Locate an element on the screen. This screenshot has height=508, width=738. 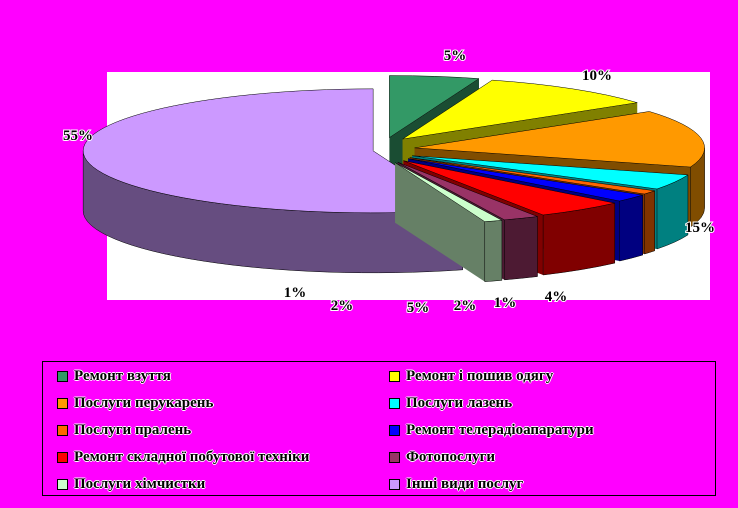
legend-item: Послуги лазень is located at coordinates (450, 403).